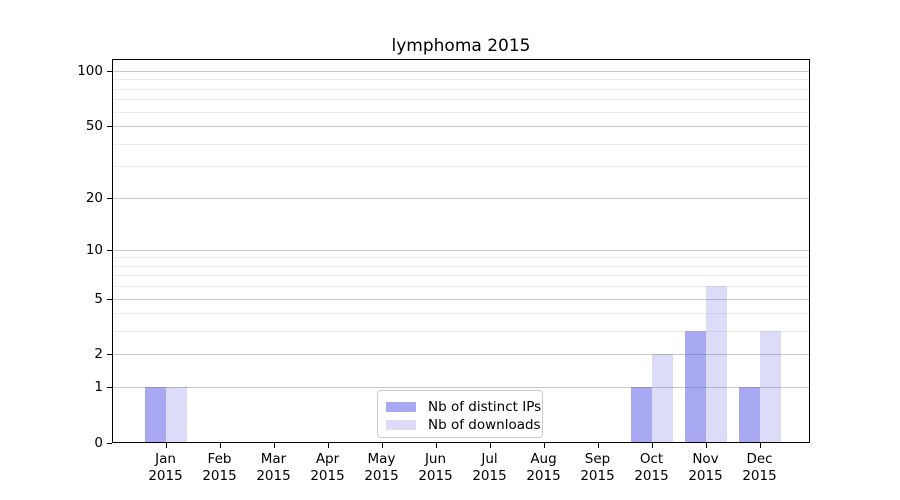 This screenshot has height=500, width=900. Describe the element at coordinates (94, 249) in the screenshot. I see `y-tick-label: 10` at that location.